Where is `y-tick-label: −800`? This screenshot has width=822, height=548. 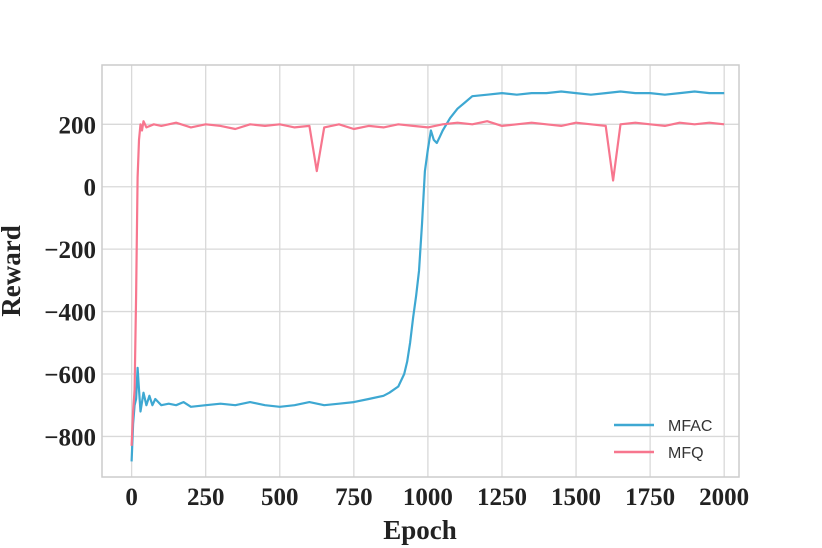 y-tick-label: −800 is located at coordinates (70, 437).